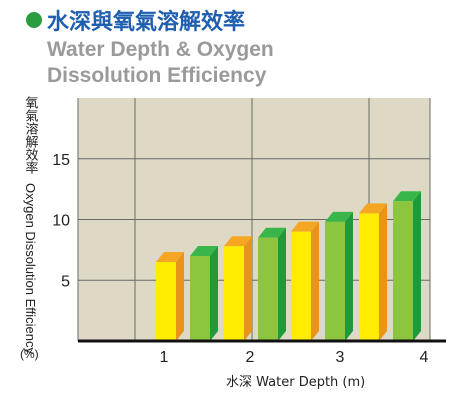 The width and height of the screenshot is (450, 402). Describe the element at coordinates (424, 357) in the screenshot. I see `x-tick-label: 4` at that location.